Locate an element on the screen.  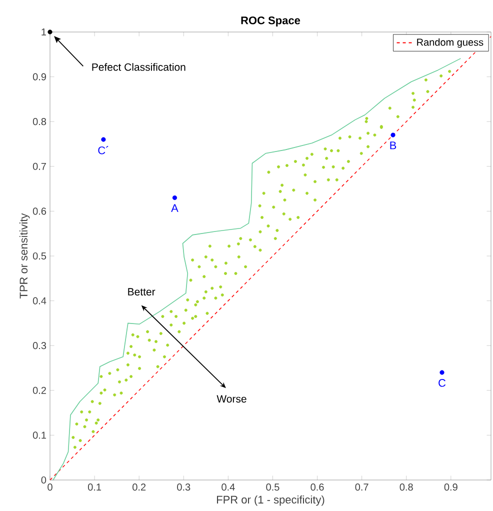
annotation: Better is located at coordinates (142, 292).